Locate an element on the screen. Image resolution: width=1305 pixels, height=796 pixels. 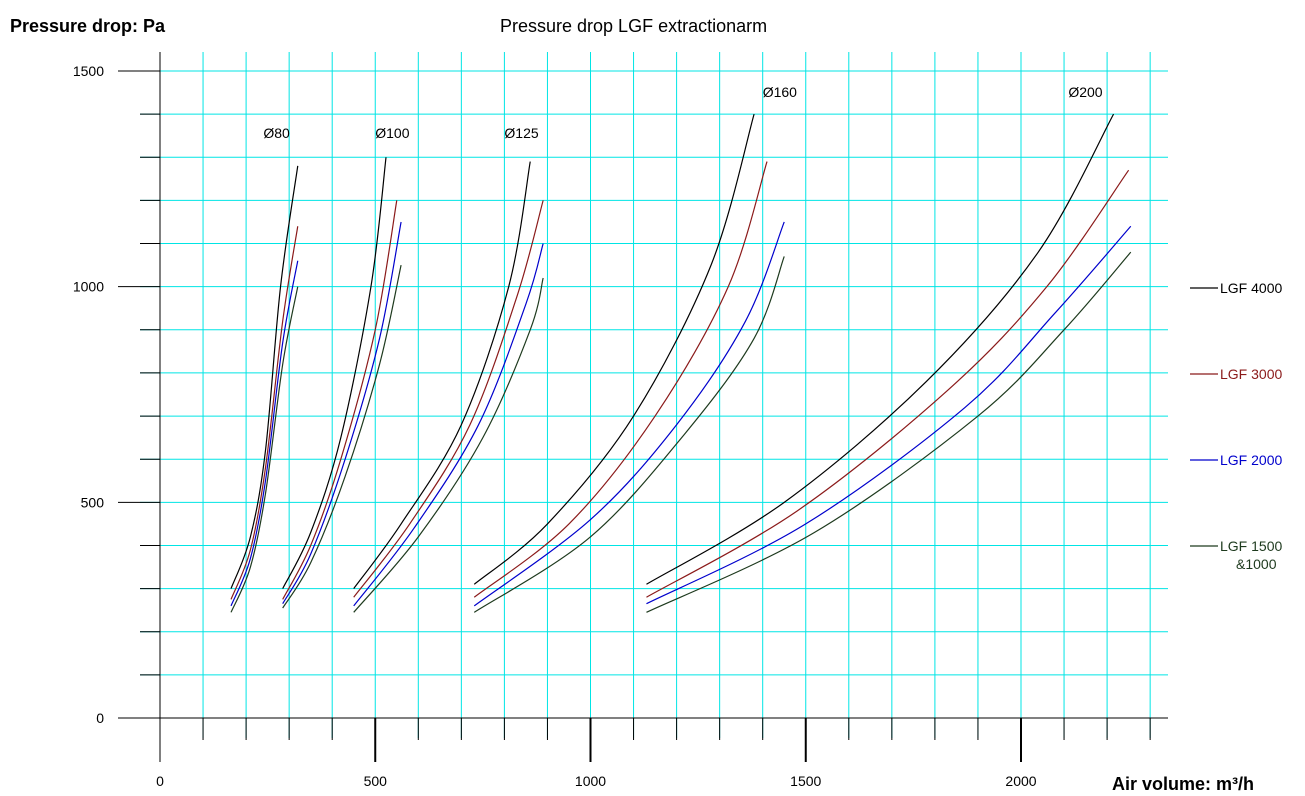
legend-entry: &1000 is located at coordinates (1256, 564).